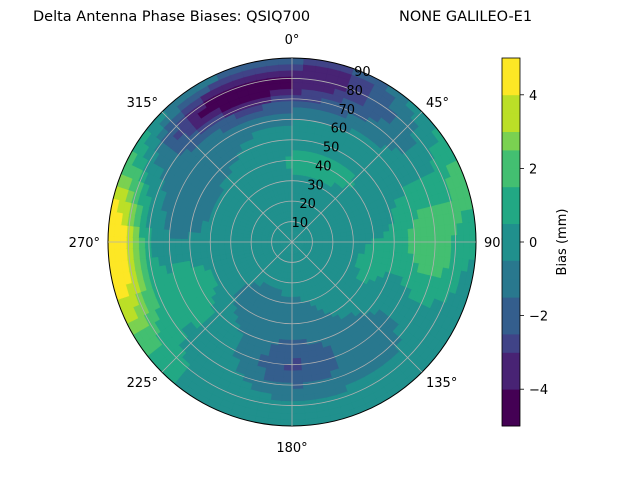  I want to click on angular-tick-label: 315°, so click(142, 103).